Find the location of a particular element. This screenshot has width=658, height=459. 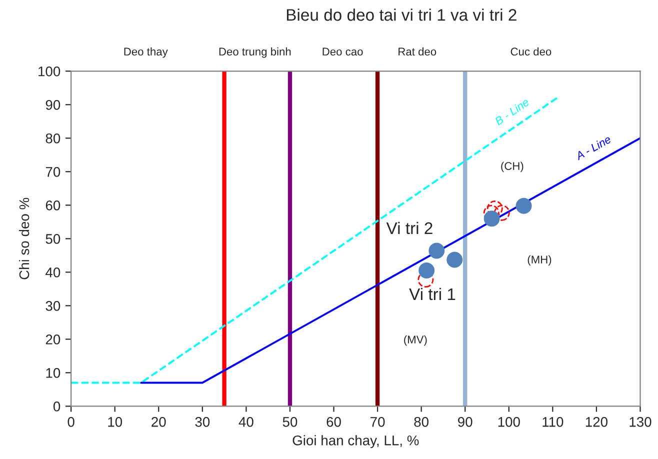

x-tick-label: 80 is located at coordinates (421, 422).